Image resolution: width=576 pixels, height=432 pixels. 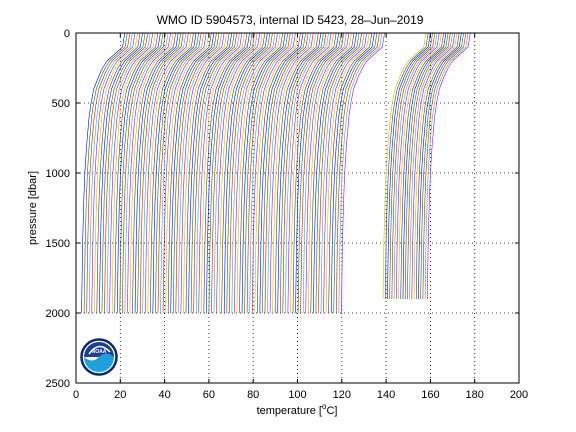 What do you see at coordinates (58, 384) in the screenshot?
I see `y-tick-label: 2500` at bounding box center [58, 384].